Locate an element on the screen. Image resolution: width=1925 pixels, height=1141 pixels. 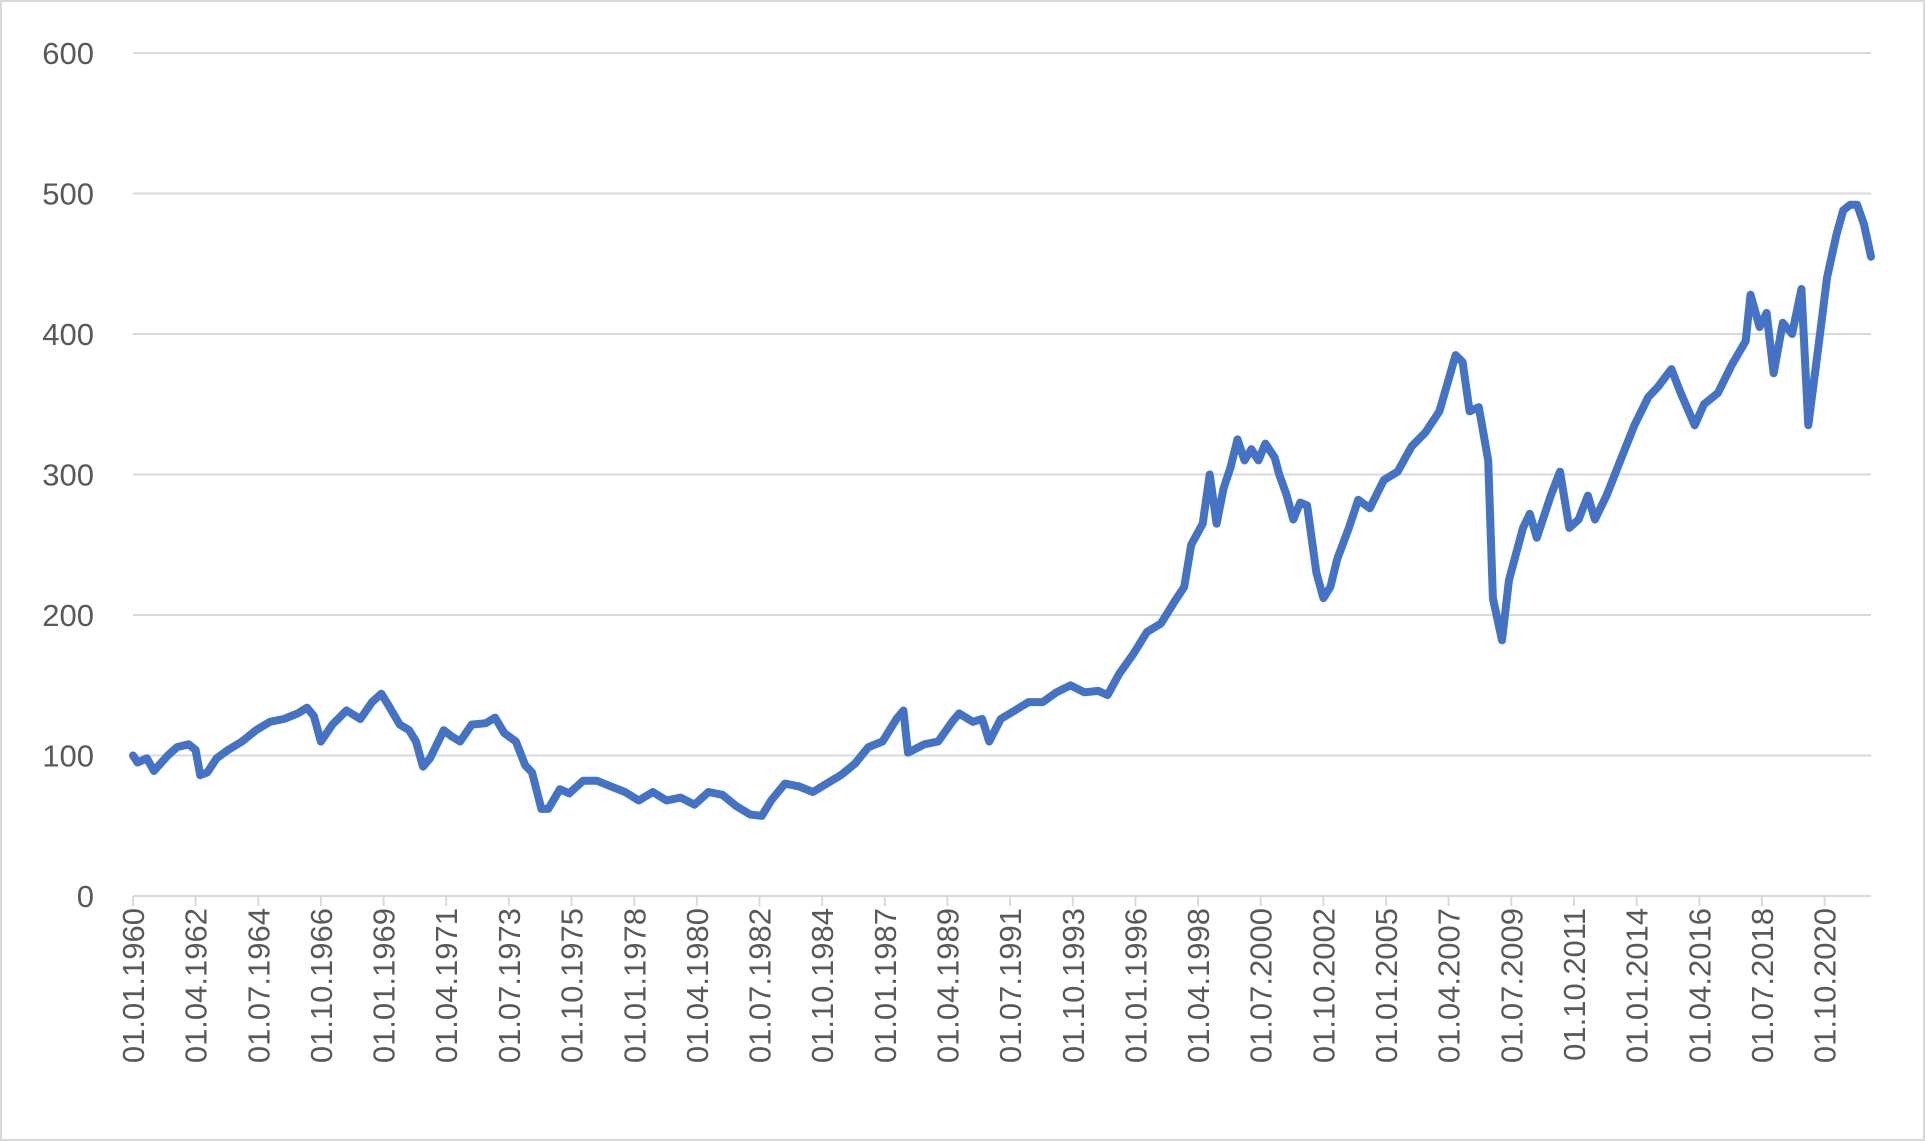
y-tick-label: 400 is located at coordinates (68, 334).